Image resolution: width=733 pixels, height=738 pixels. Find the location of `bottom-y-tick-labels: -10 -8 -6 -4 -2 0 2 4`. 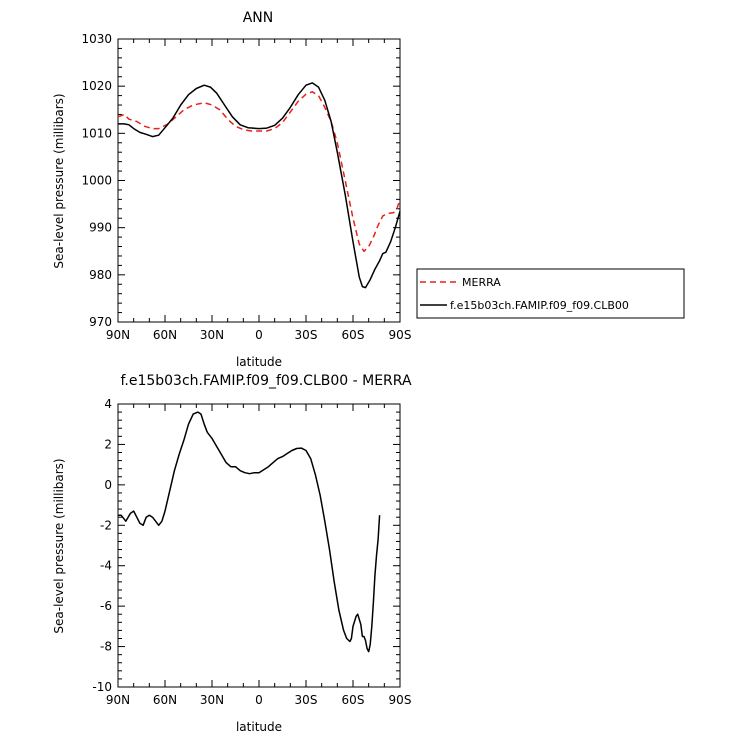

bottom-y-tick-labels: -10 -8 -6 -4 -2 0 2 4 is located at coordinates (102, 545).